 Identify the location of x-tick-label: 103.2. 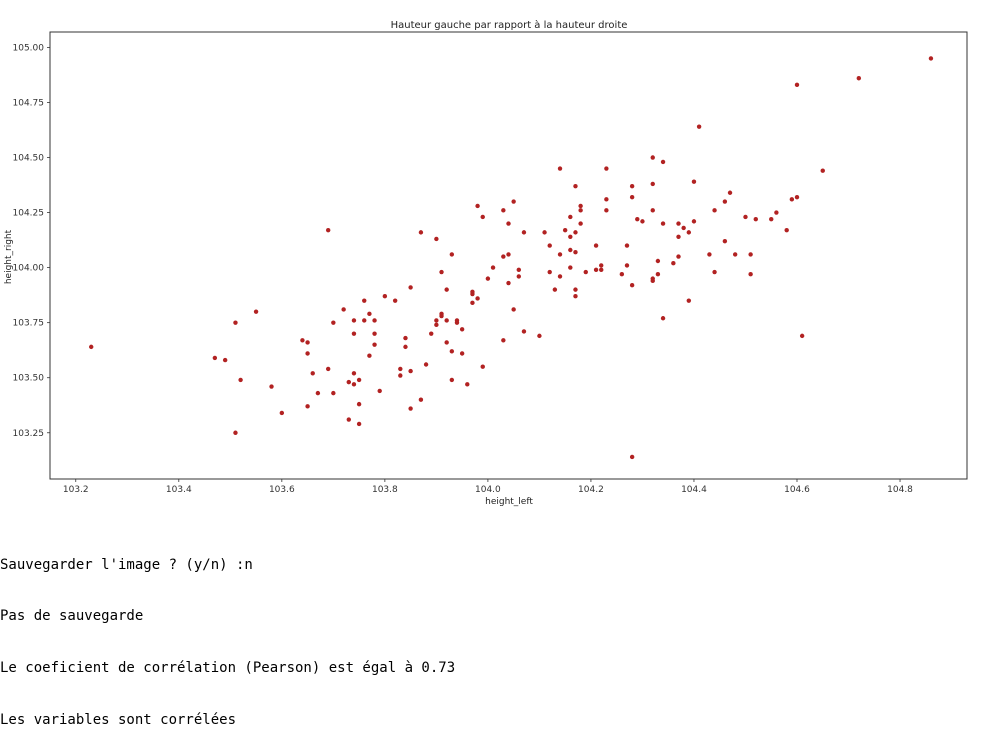
(76, 490).